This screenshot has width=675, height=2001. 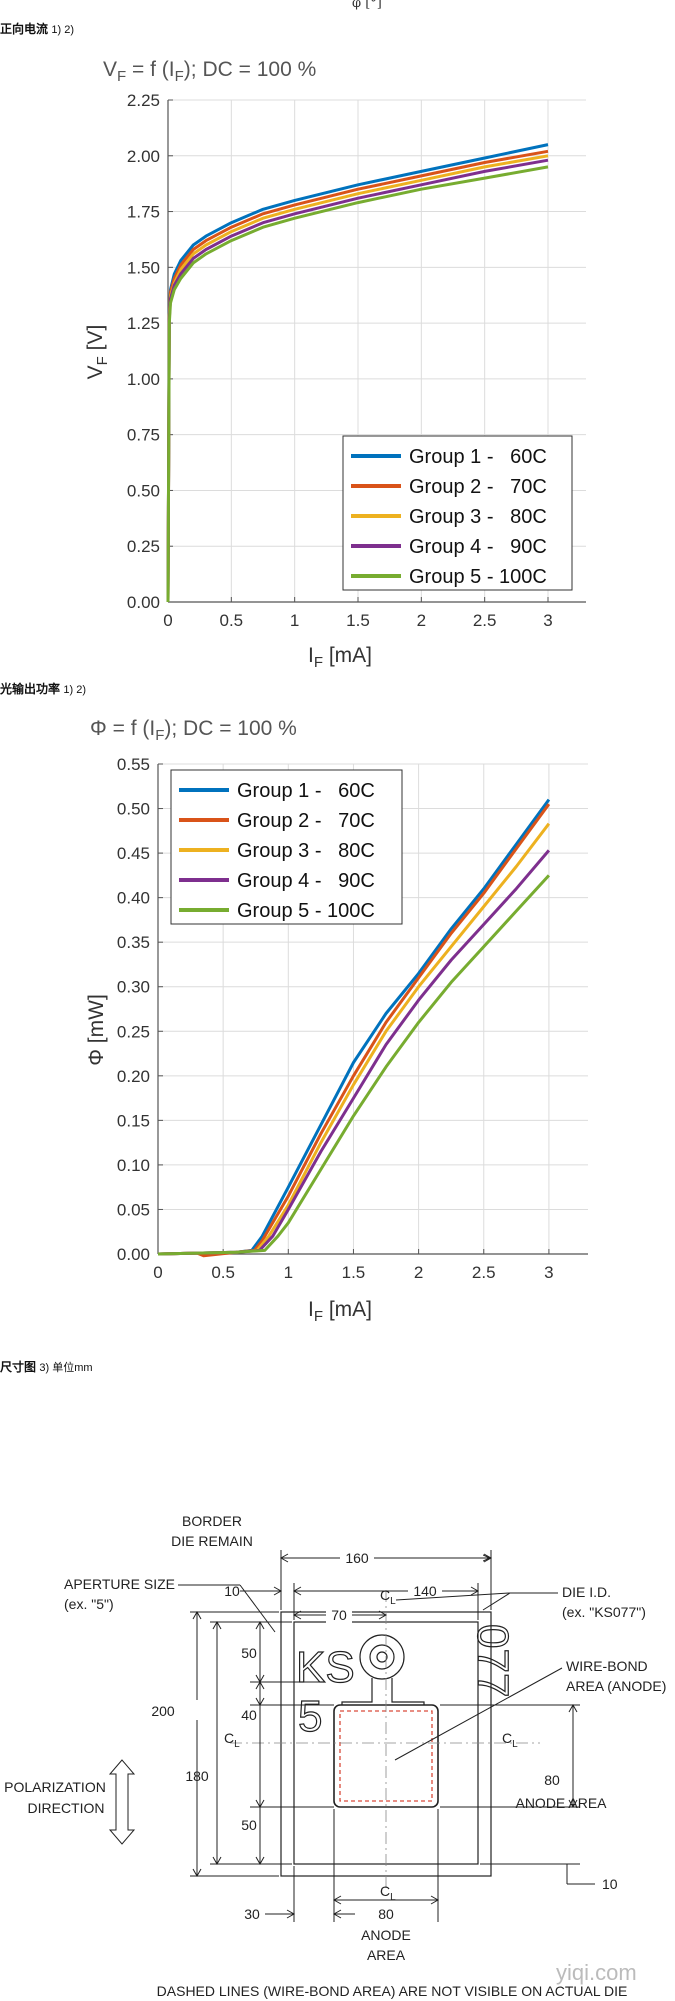 What do you see at coordinates (133, 1120) in the screenshot?
I see `y-tick-label: 0.15` at bounding box center [133, 1120].